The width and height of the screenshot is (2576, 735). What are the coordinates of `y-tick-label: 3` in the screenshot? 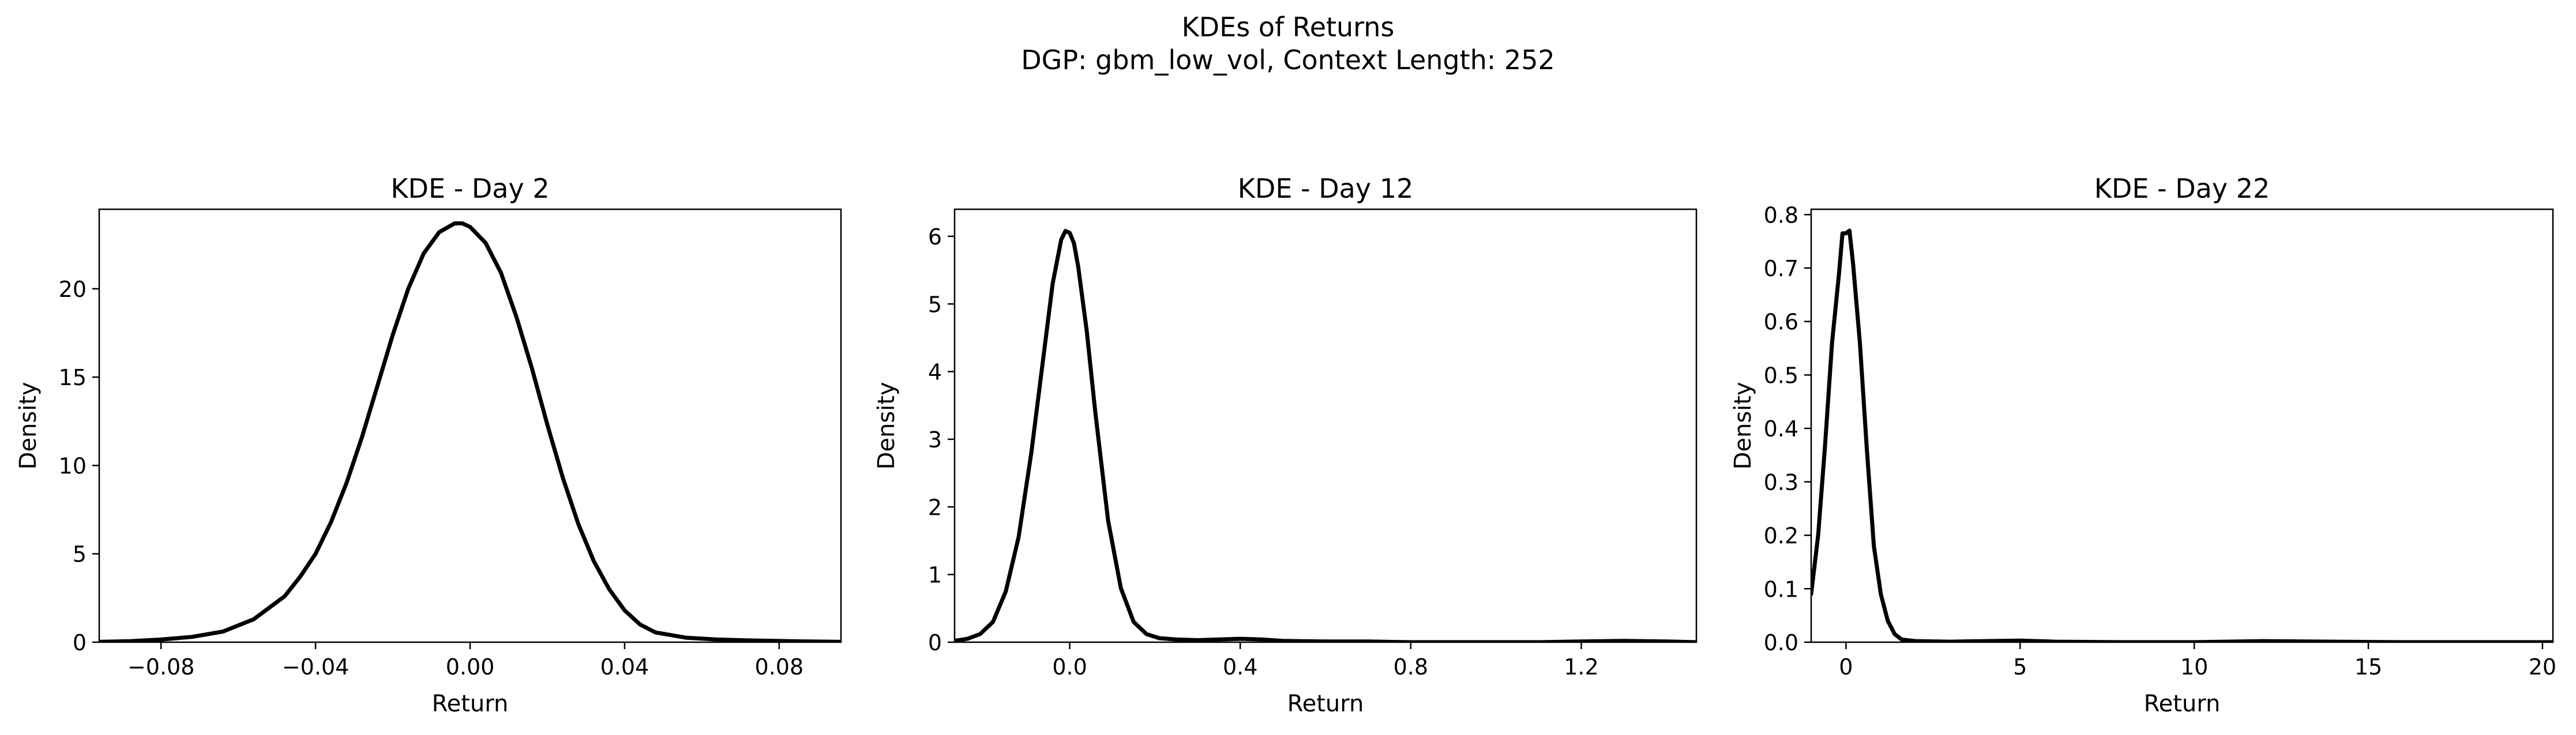 It's located at (935, 440).